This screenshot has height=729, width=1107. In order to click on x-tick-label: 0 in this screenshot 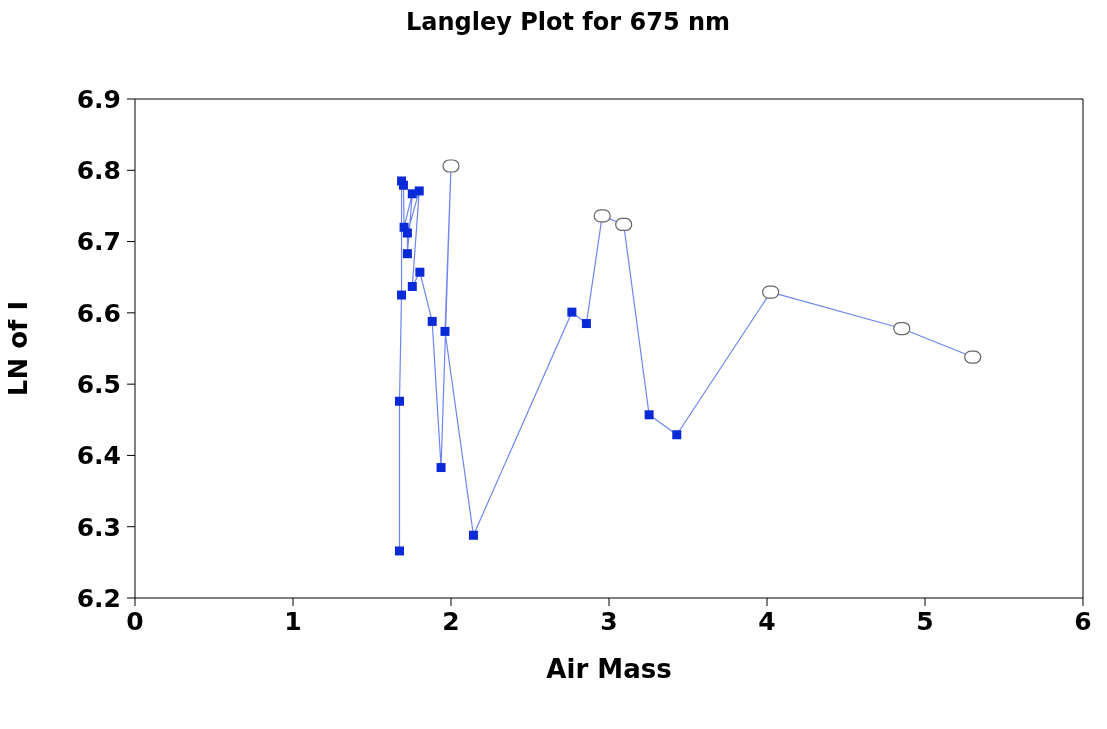, I will do `click(135, 621)`.